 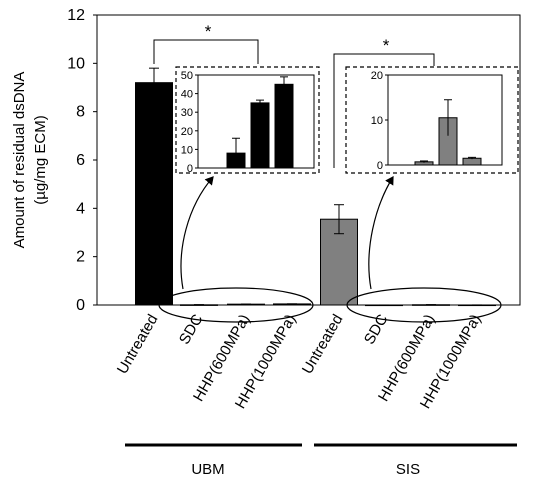 What do you see at coordinates (80, 160) in the screenshot?
I see `y-tick-label: 6` at bounding box center [80, 160].